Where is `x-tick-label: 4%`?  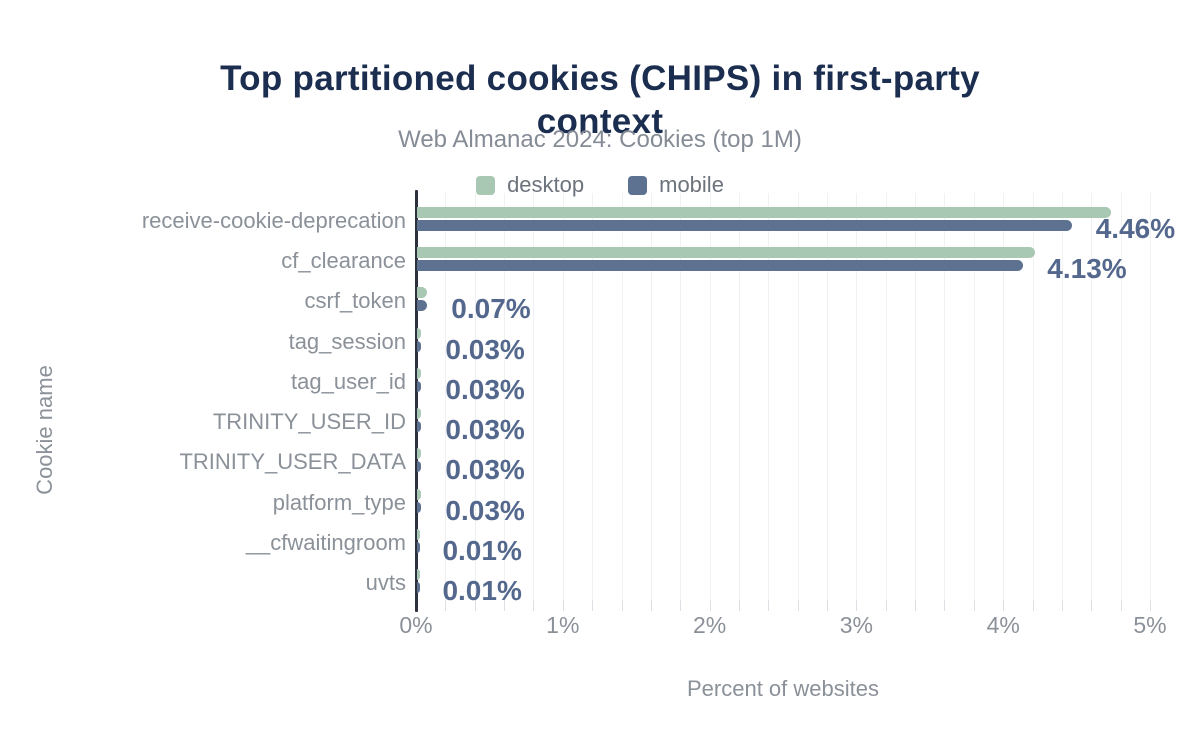 x-tick-label: 4% is located at coordinates (1003, 625).